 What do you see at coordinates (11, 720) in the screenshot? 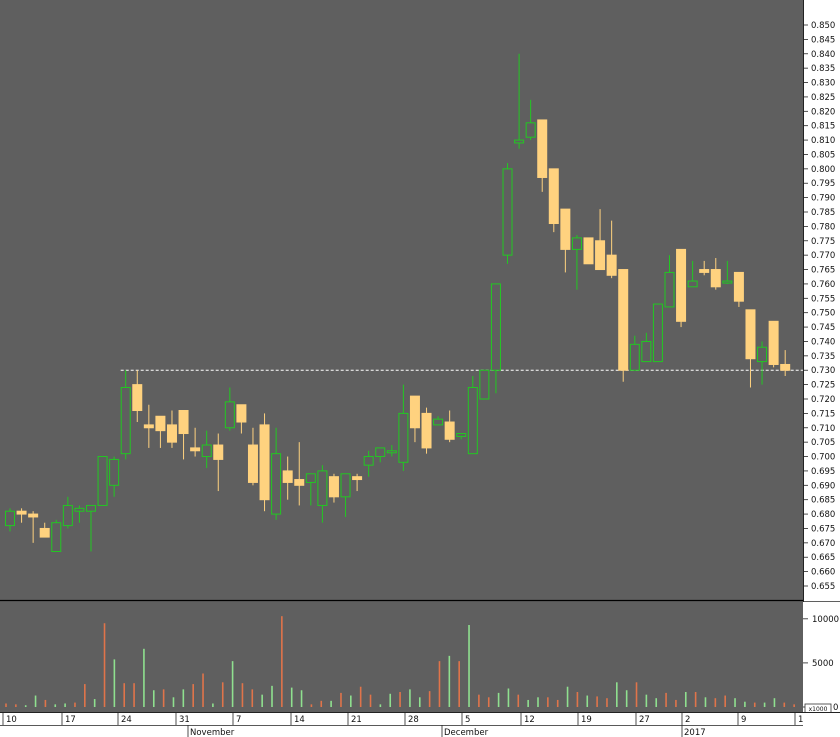
I see `date-tick-label: 10` at bounding box center [11, 720].